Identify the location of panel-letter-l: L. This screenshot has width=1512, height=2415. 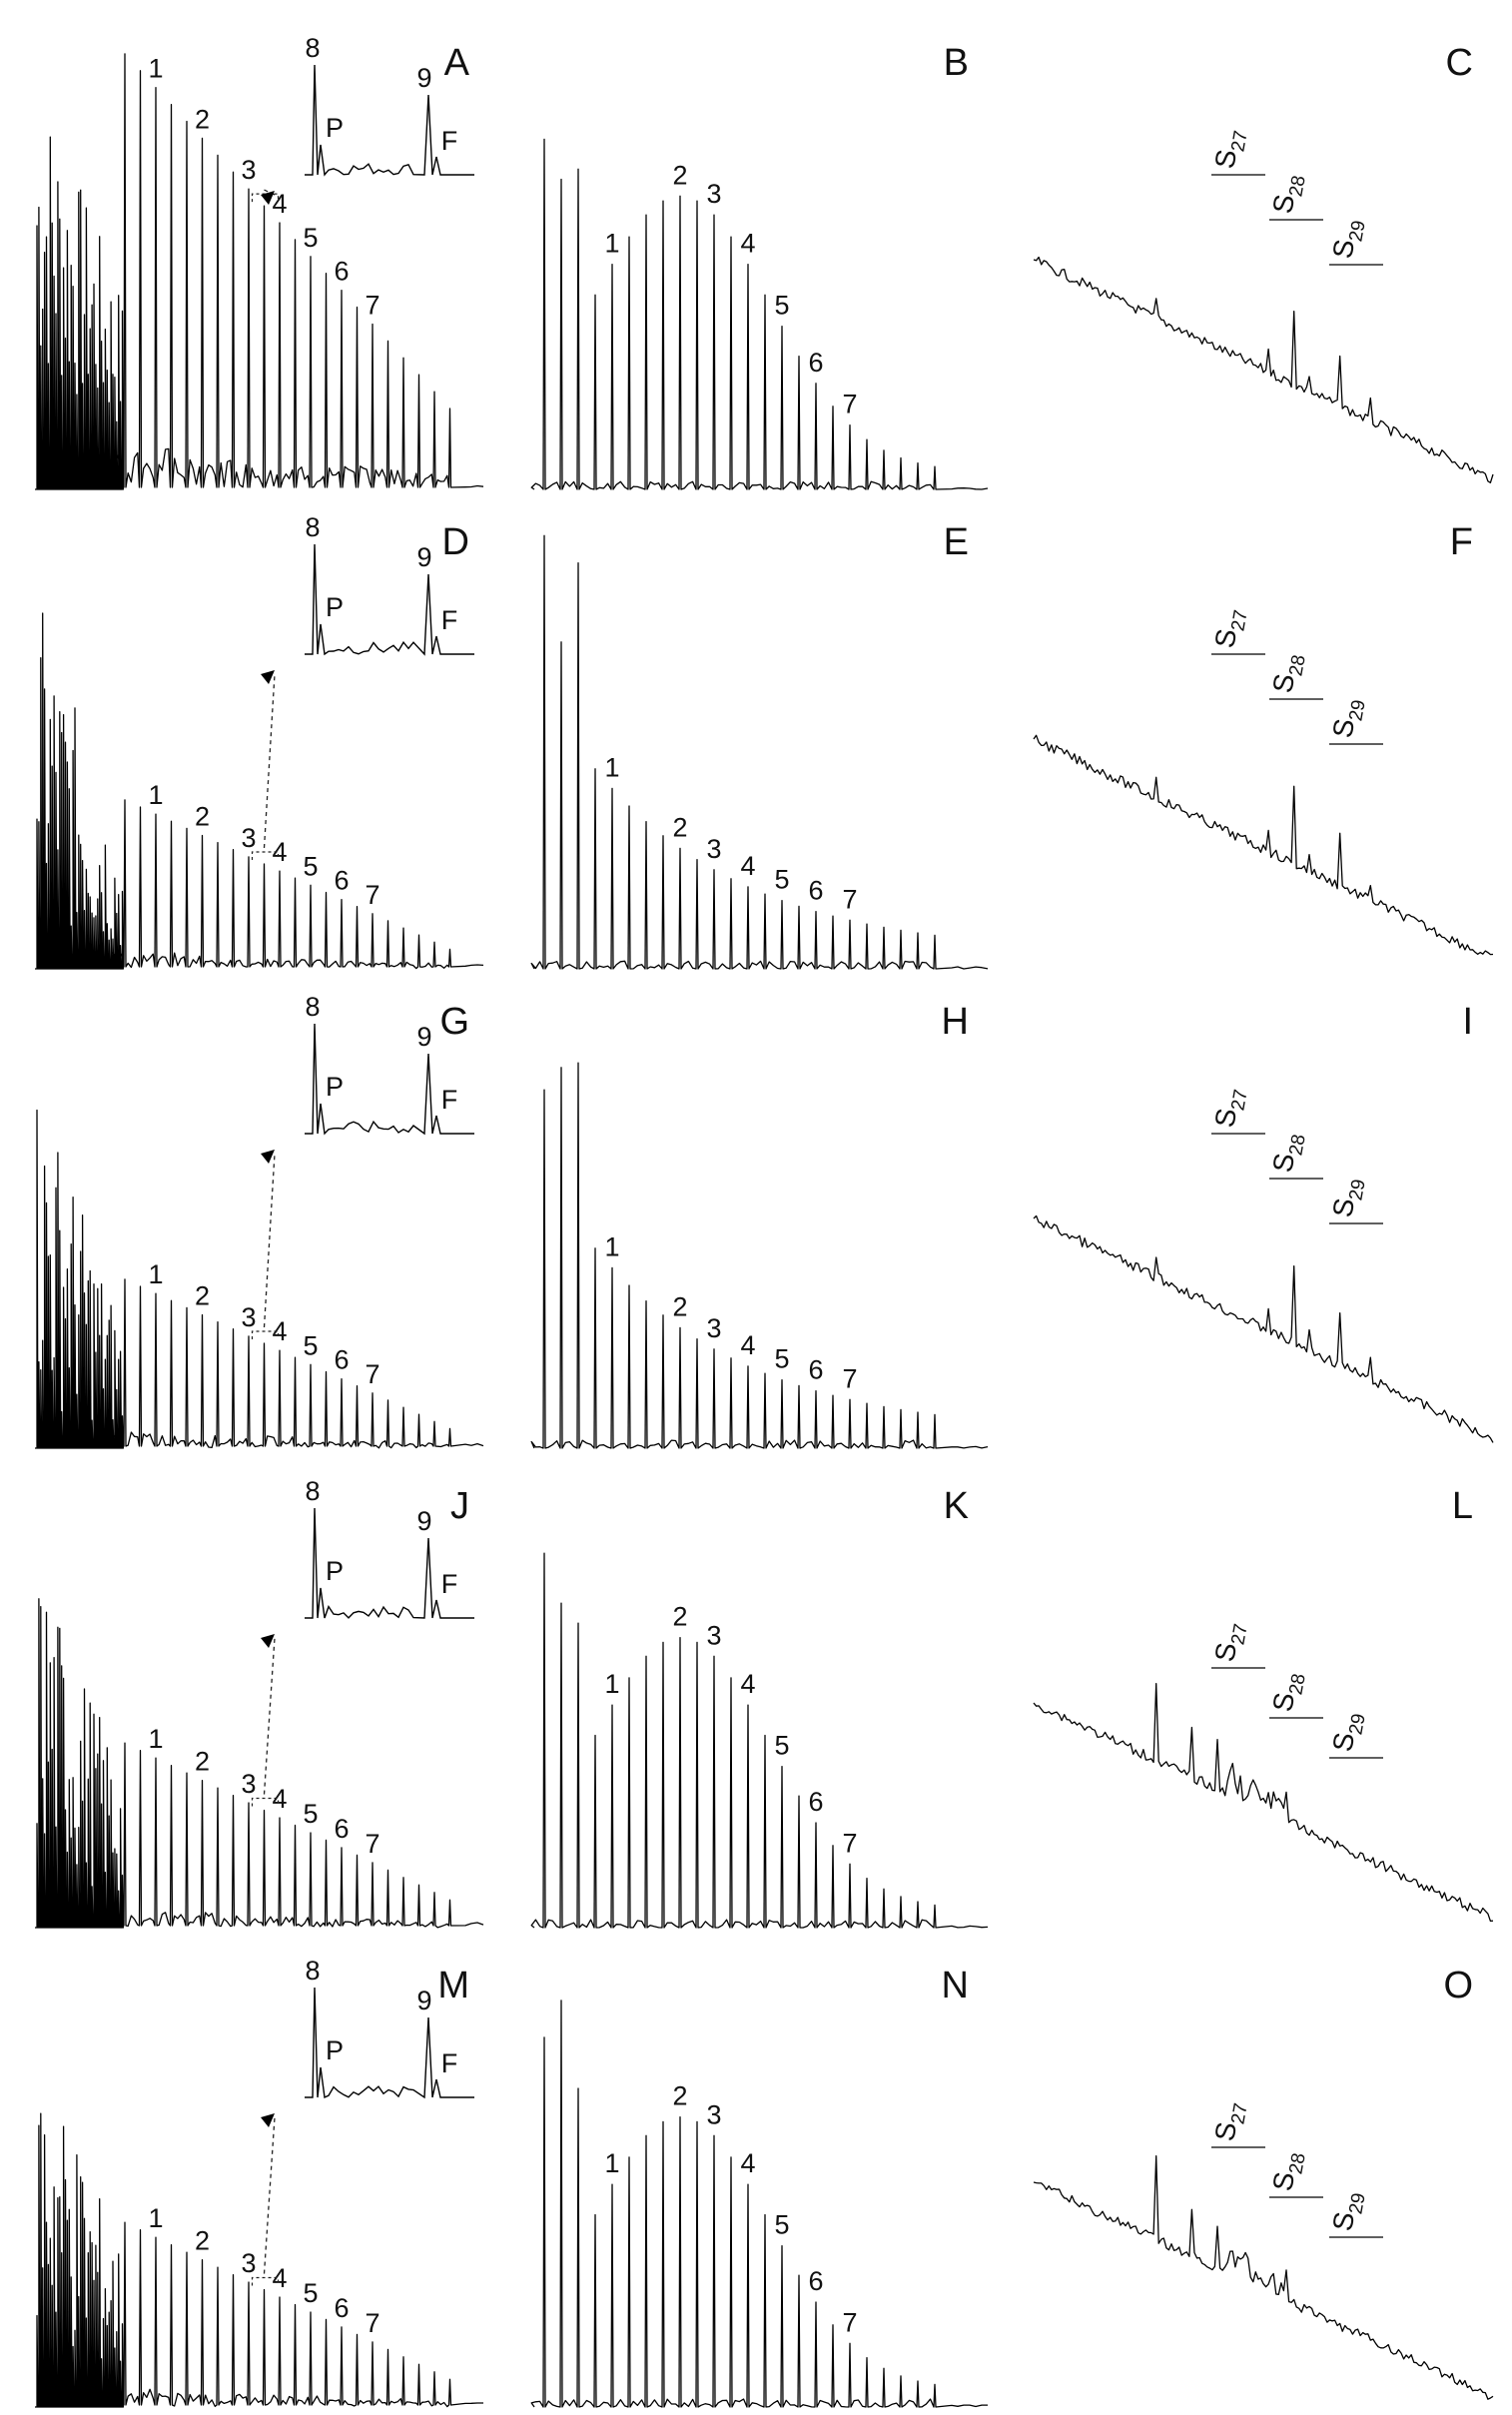
(1462, 1506).